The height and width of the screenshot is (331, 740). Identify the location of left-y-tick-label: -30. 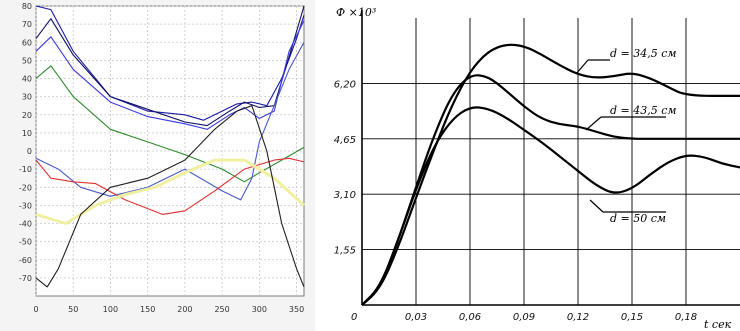
(25, 205).